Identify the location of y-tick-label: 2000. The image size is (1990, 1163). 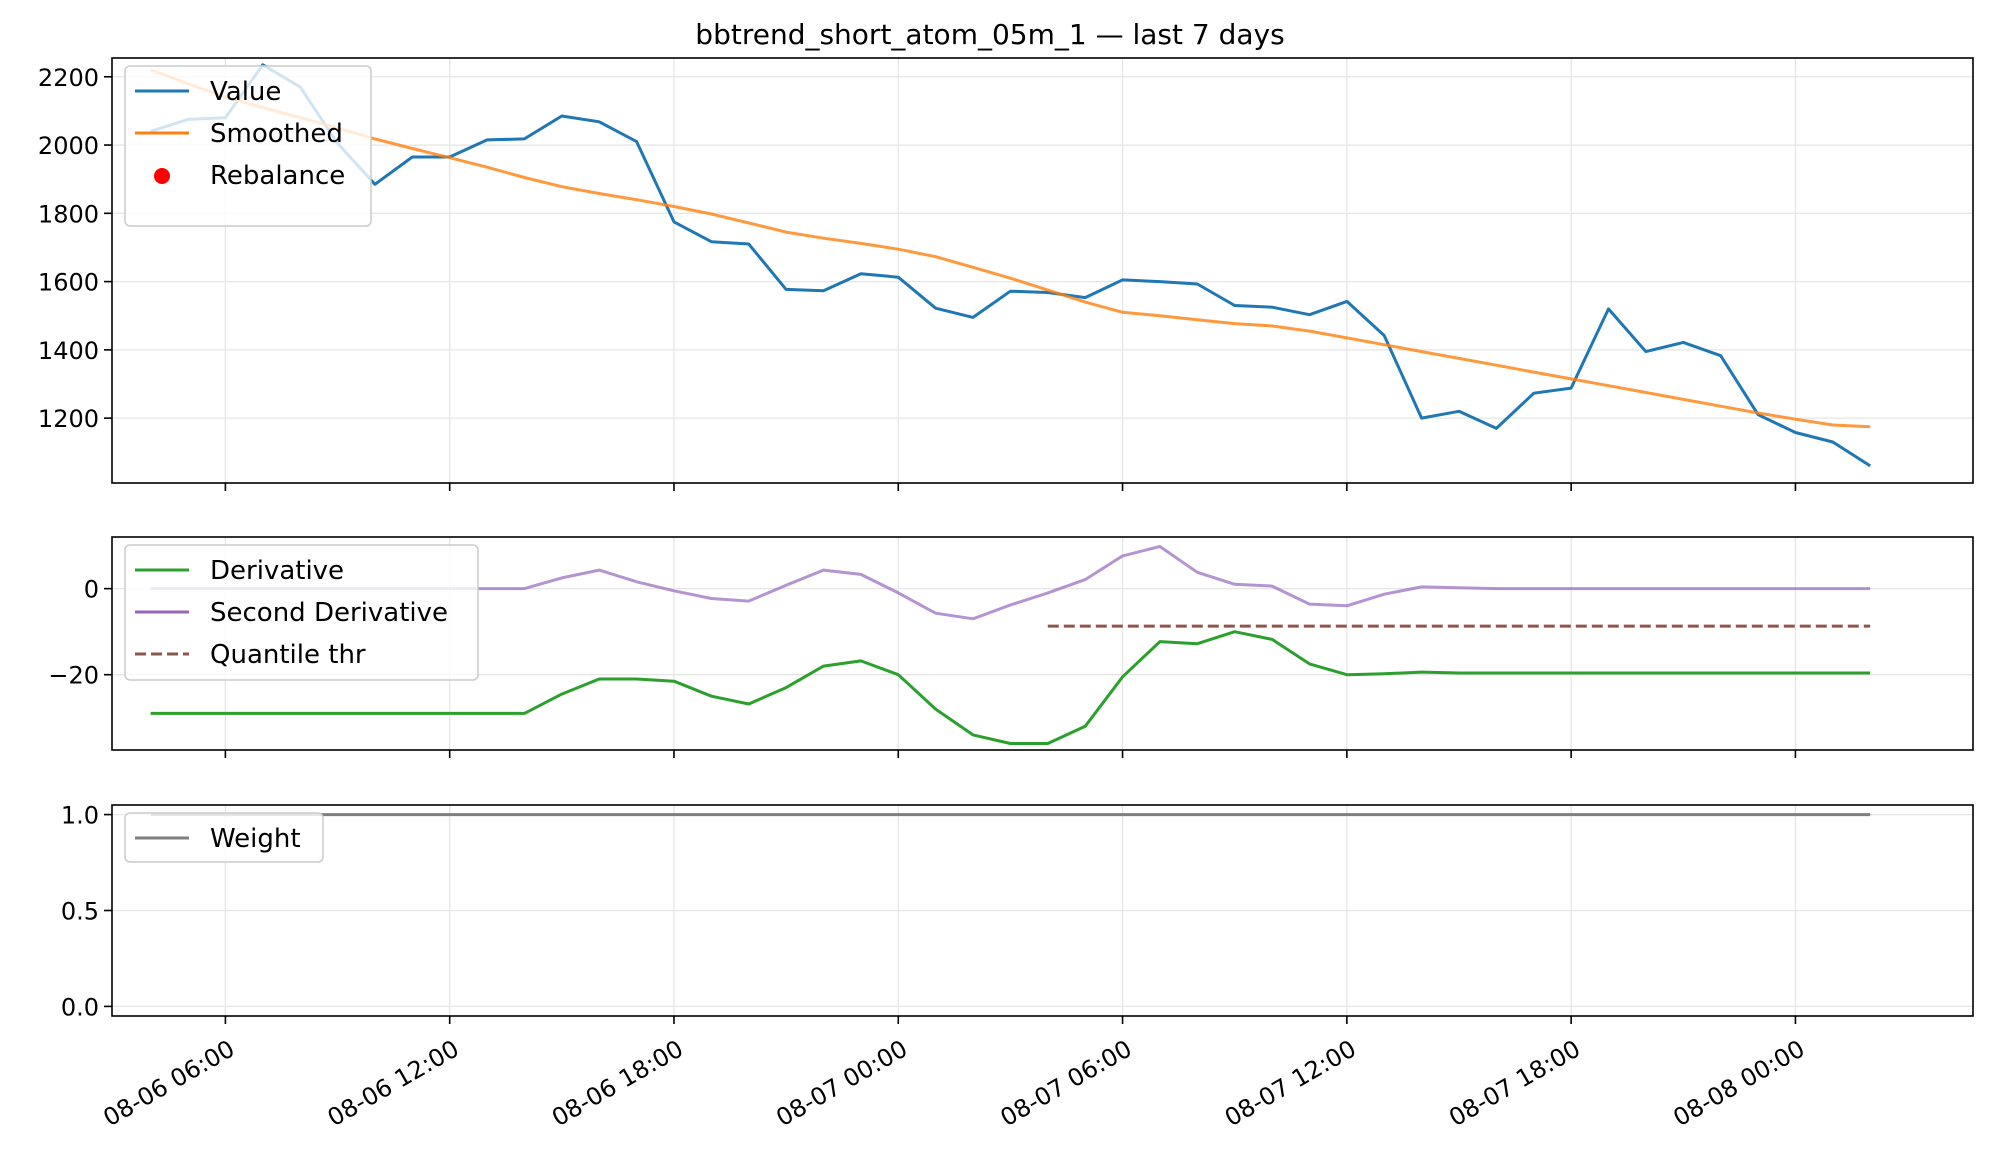
(68, 146).